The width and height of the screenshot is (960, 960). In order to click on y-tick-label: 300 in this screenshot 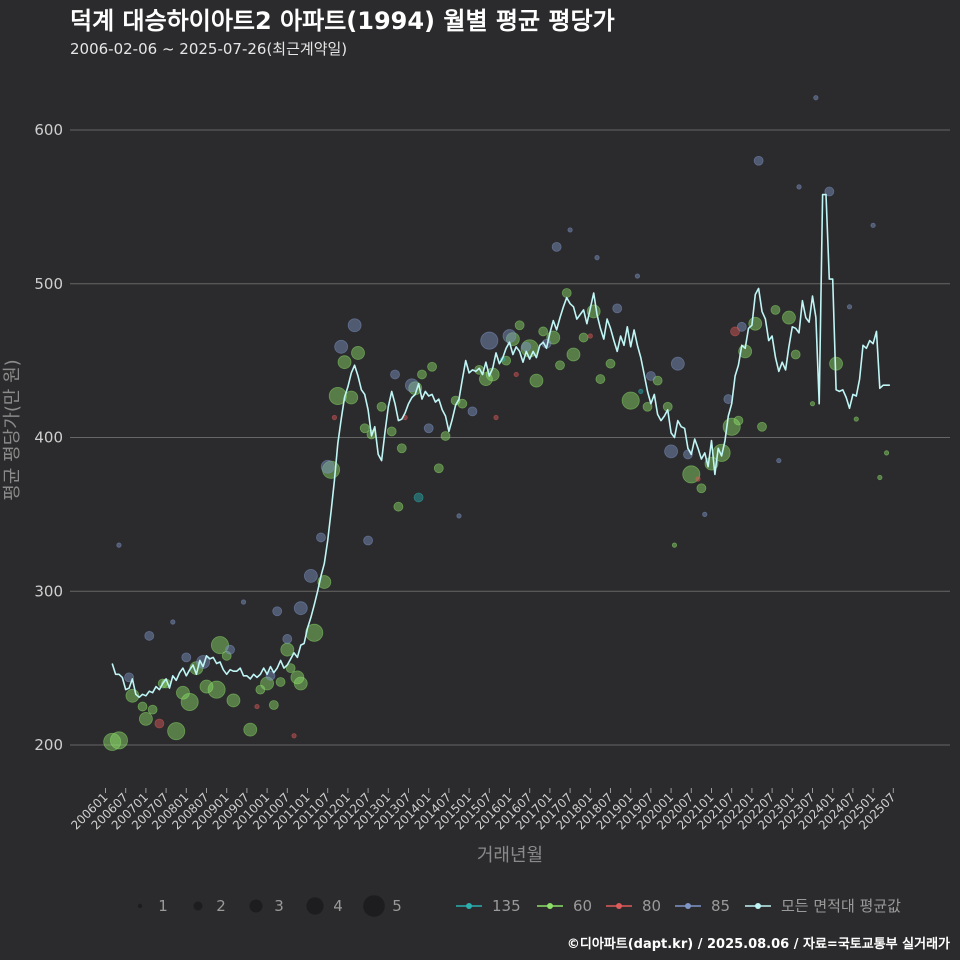, I will do `click(48, 591)`.